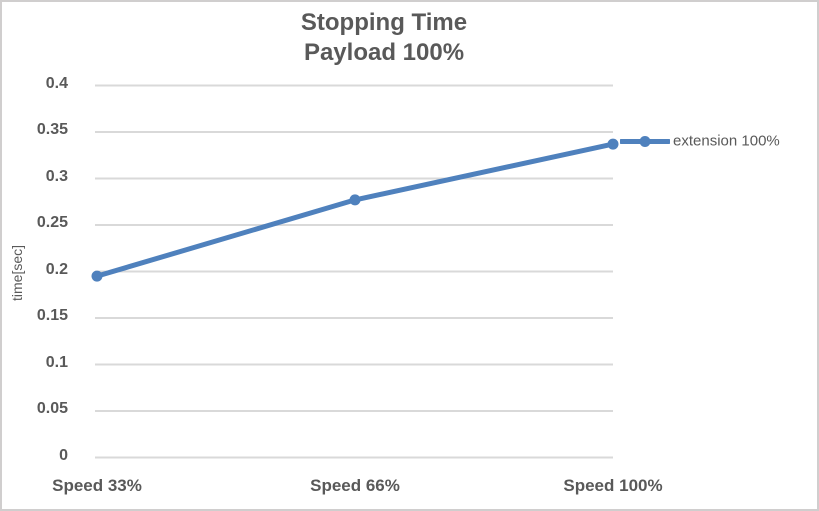  Describe the element at coordinates (384, 38) in the screenshot. I see `chart-title: Stopping Time Payload 100%` at that location.